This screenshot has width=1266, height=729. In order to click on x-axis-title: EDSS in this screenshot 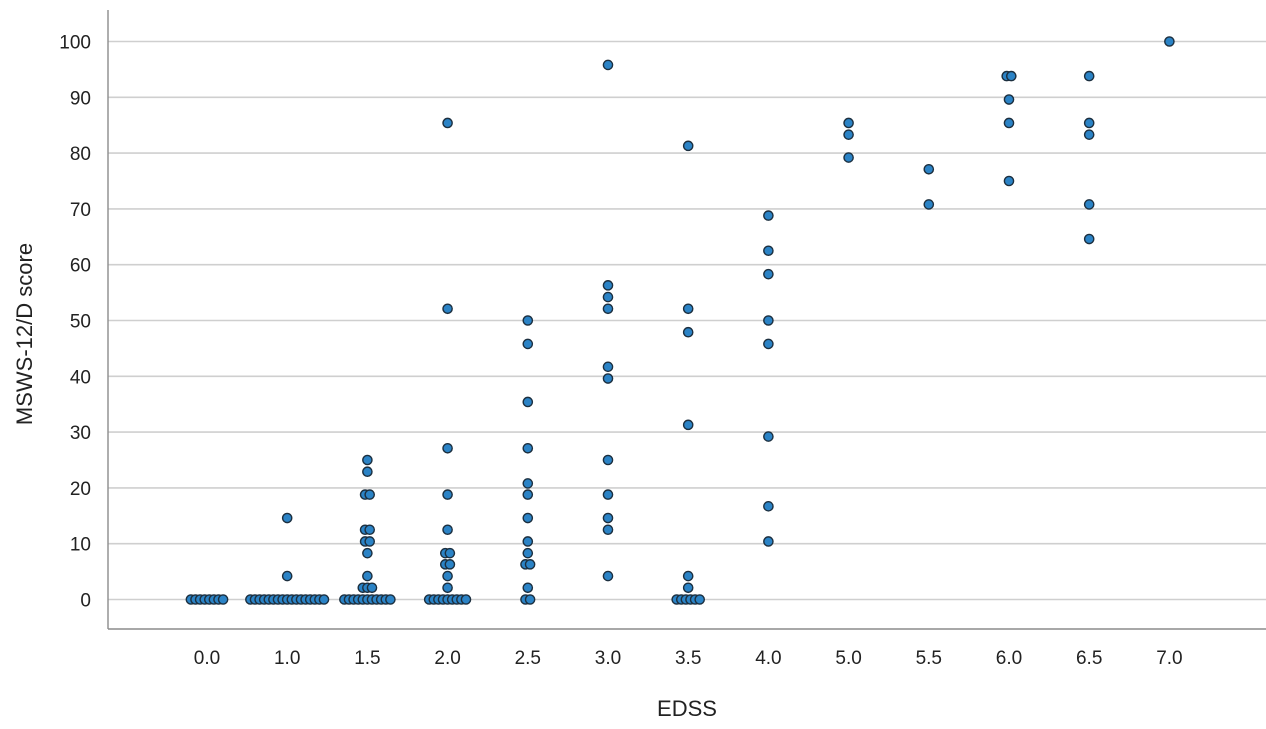, I will do `click(687, 708)`.